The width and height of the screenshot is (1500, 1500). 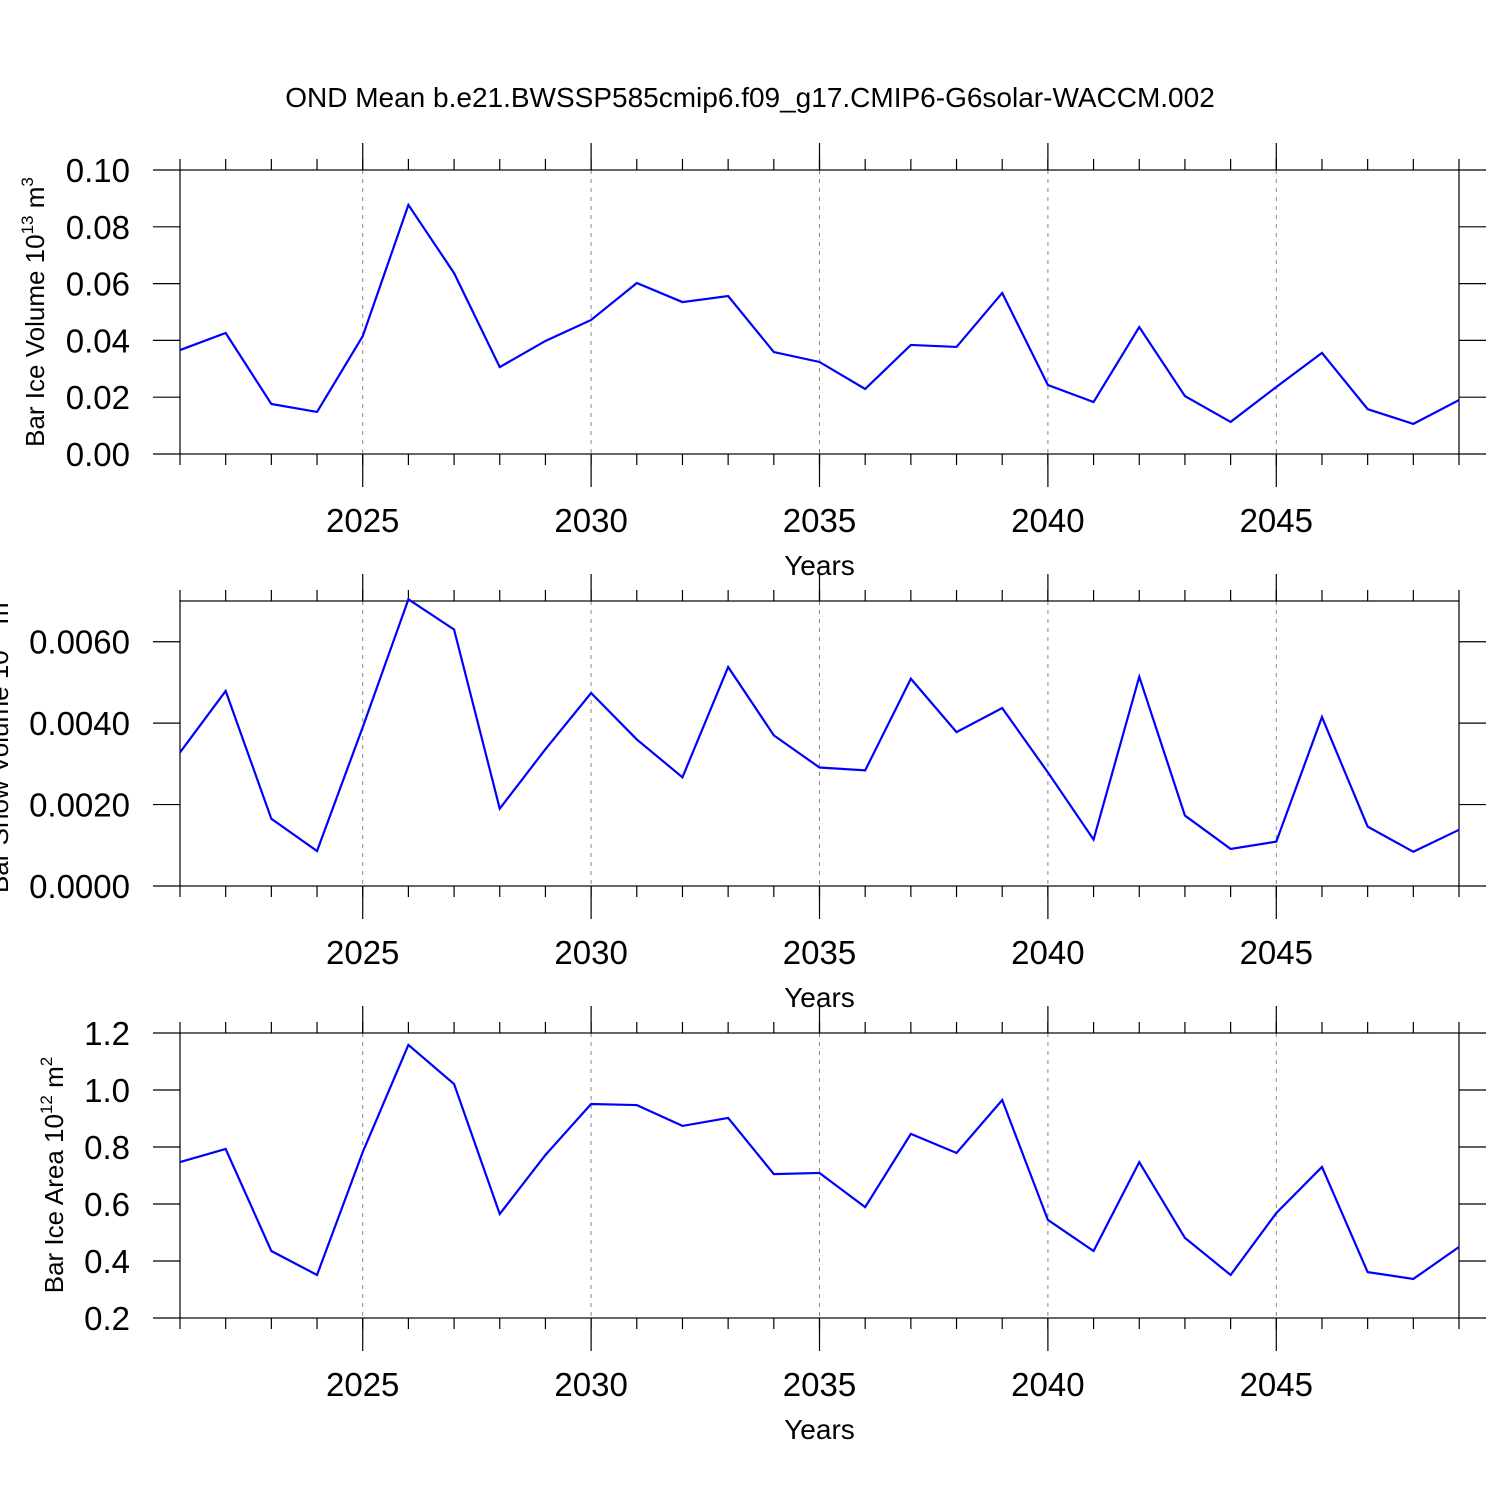 What do you see at coordinates (98, 284) in the screenshot?
I see `y-tick-label: 0.06` at bounding box center [98, 284].